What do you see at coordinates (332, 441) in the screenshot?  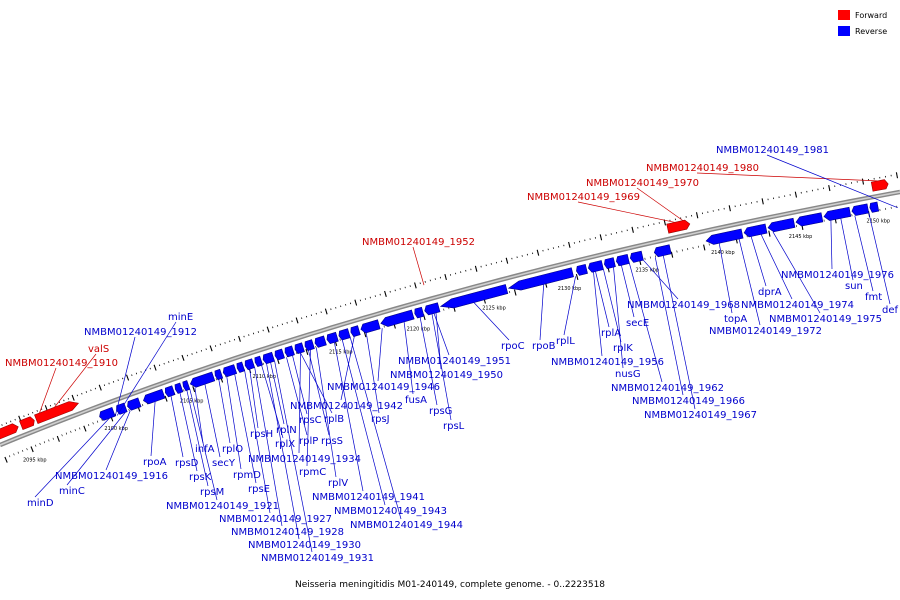 I see `gene-label: rpsS` at bounding box center [332, 441].